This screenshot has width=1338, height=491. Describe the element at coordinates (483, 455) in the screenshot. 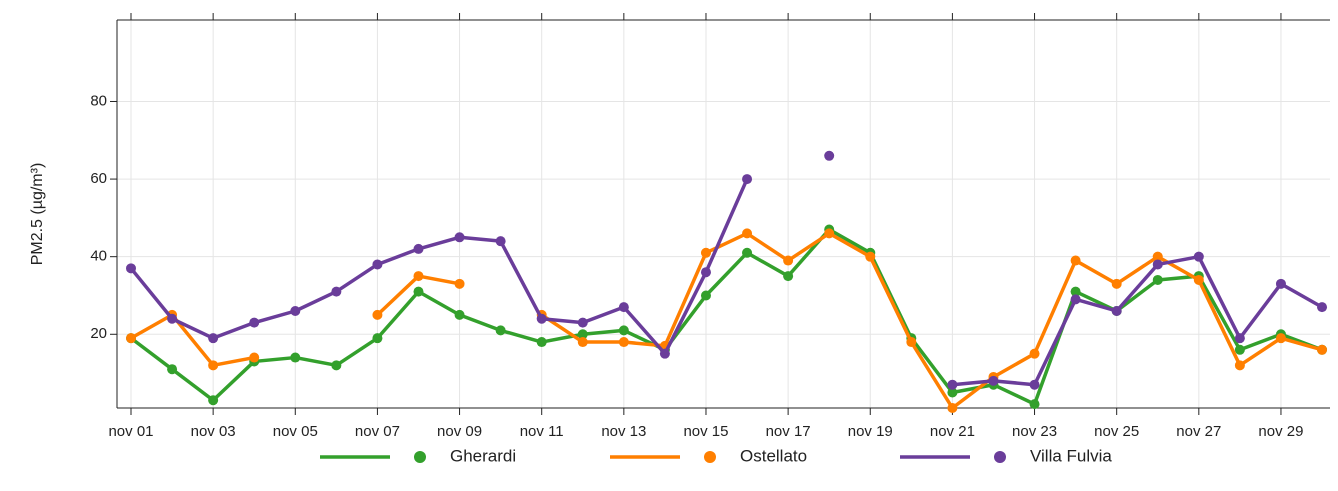

I see `legend-label: Gherardi` at that location.